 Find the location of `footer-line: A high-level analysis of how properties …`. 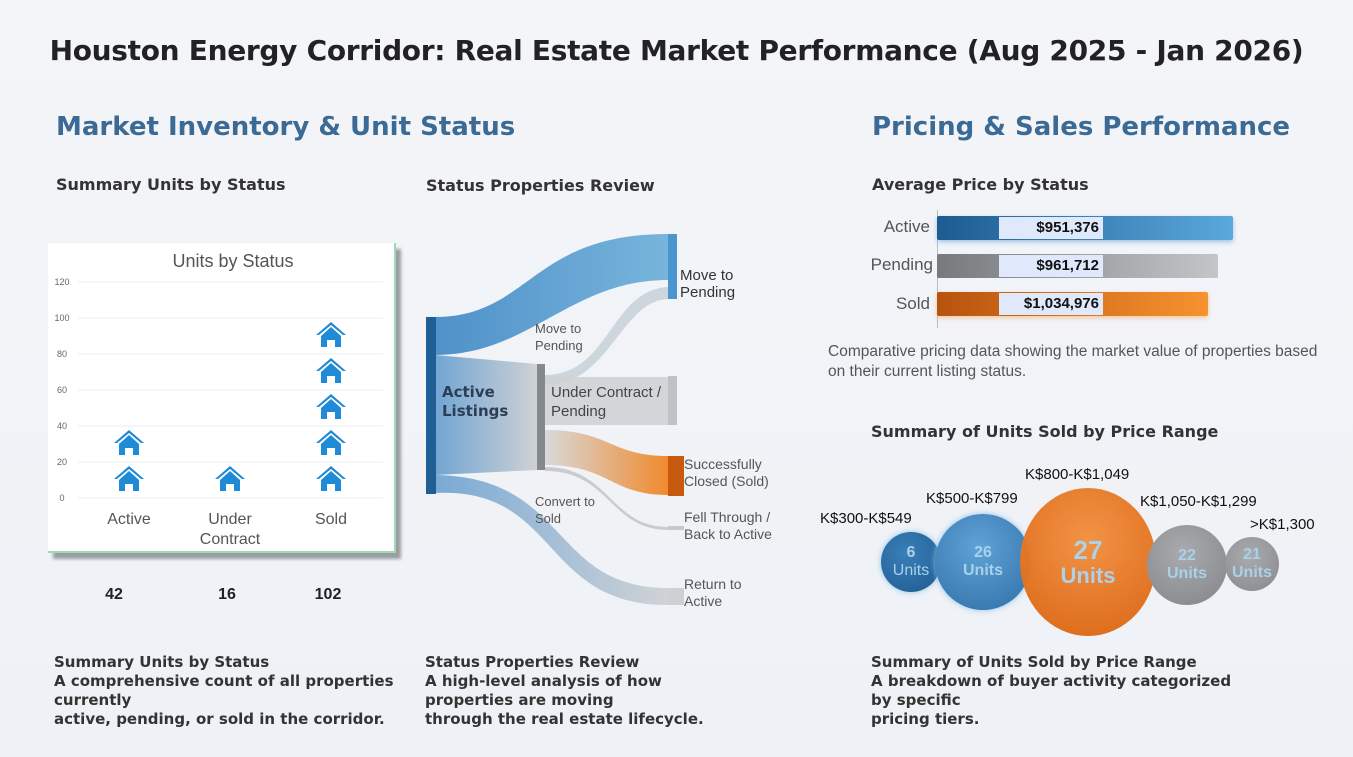

footer-line: A high-level analysis of how properties … is located at coordinates (543, 690).